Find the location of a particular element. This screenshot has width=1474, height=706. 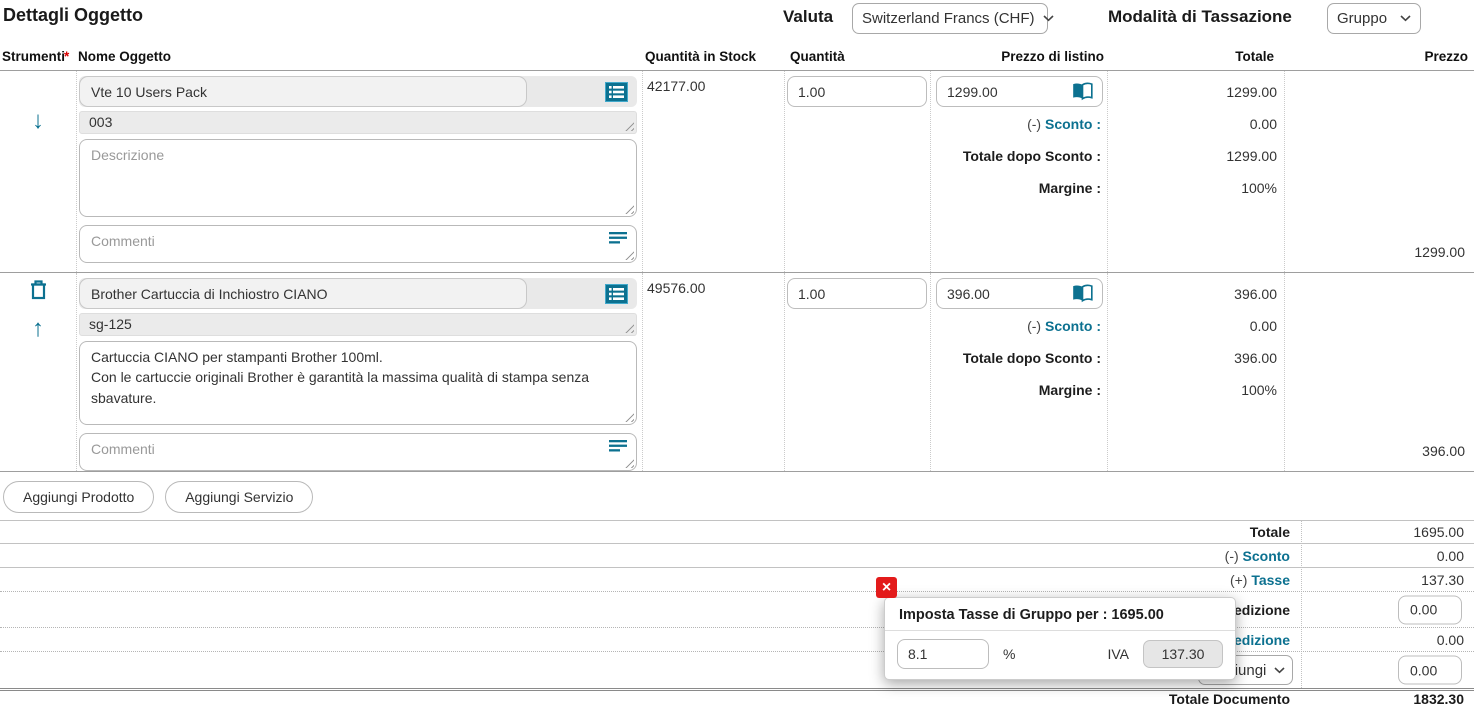

item-code-input: 003 is located at coordinates (358, 122).